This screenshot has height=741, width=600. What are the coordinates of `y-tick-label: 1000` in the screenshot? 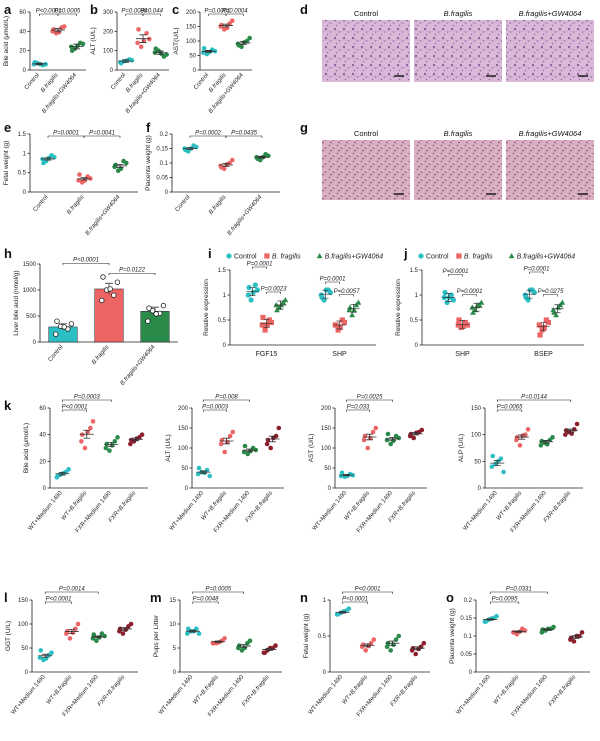 It's located at (30, 291).